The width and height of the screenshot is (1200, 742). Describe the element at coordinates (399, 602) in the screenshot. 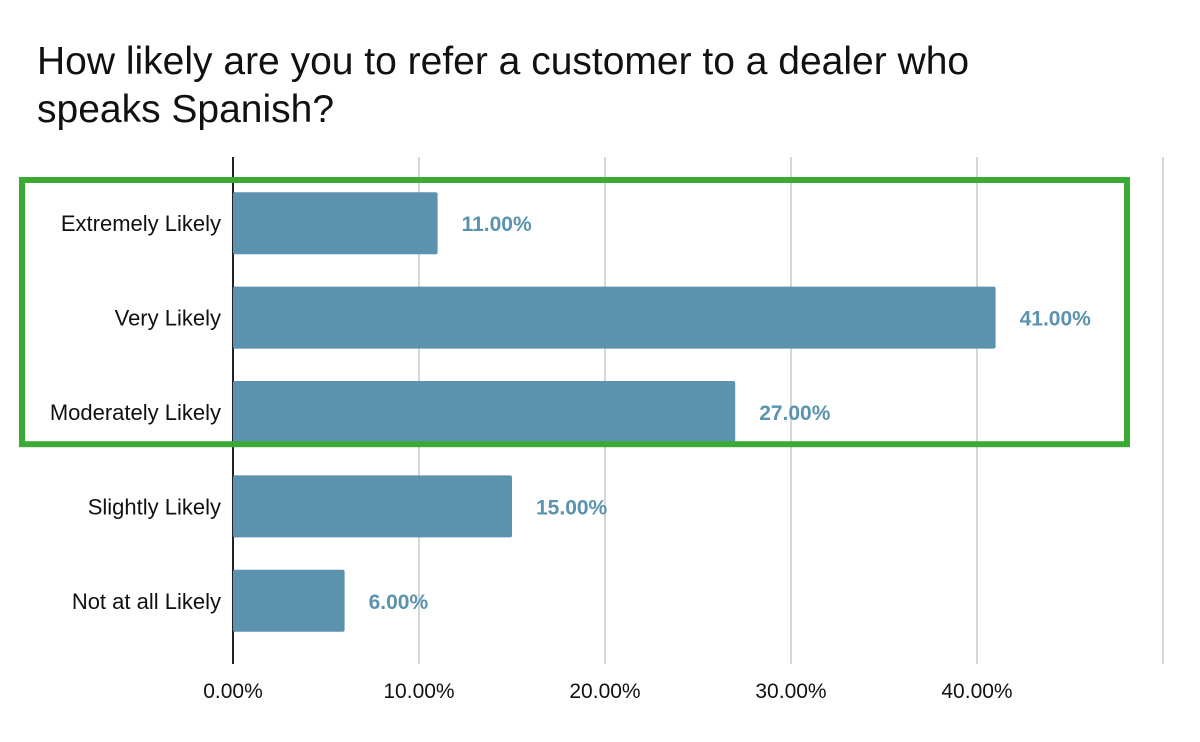

I see `data-label: 6.00%` at that location.